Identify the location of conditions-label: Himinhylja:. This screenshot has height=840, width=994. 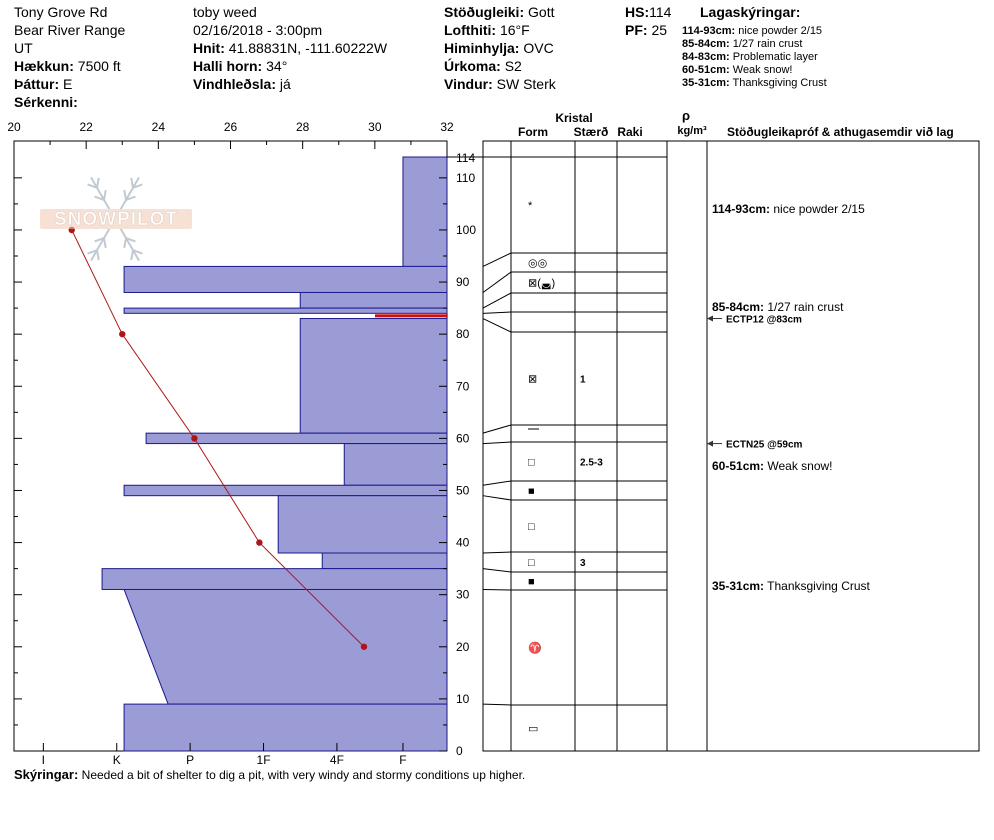
(482, 48).